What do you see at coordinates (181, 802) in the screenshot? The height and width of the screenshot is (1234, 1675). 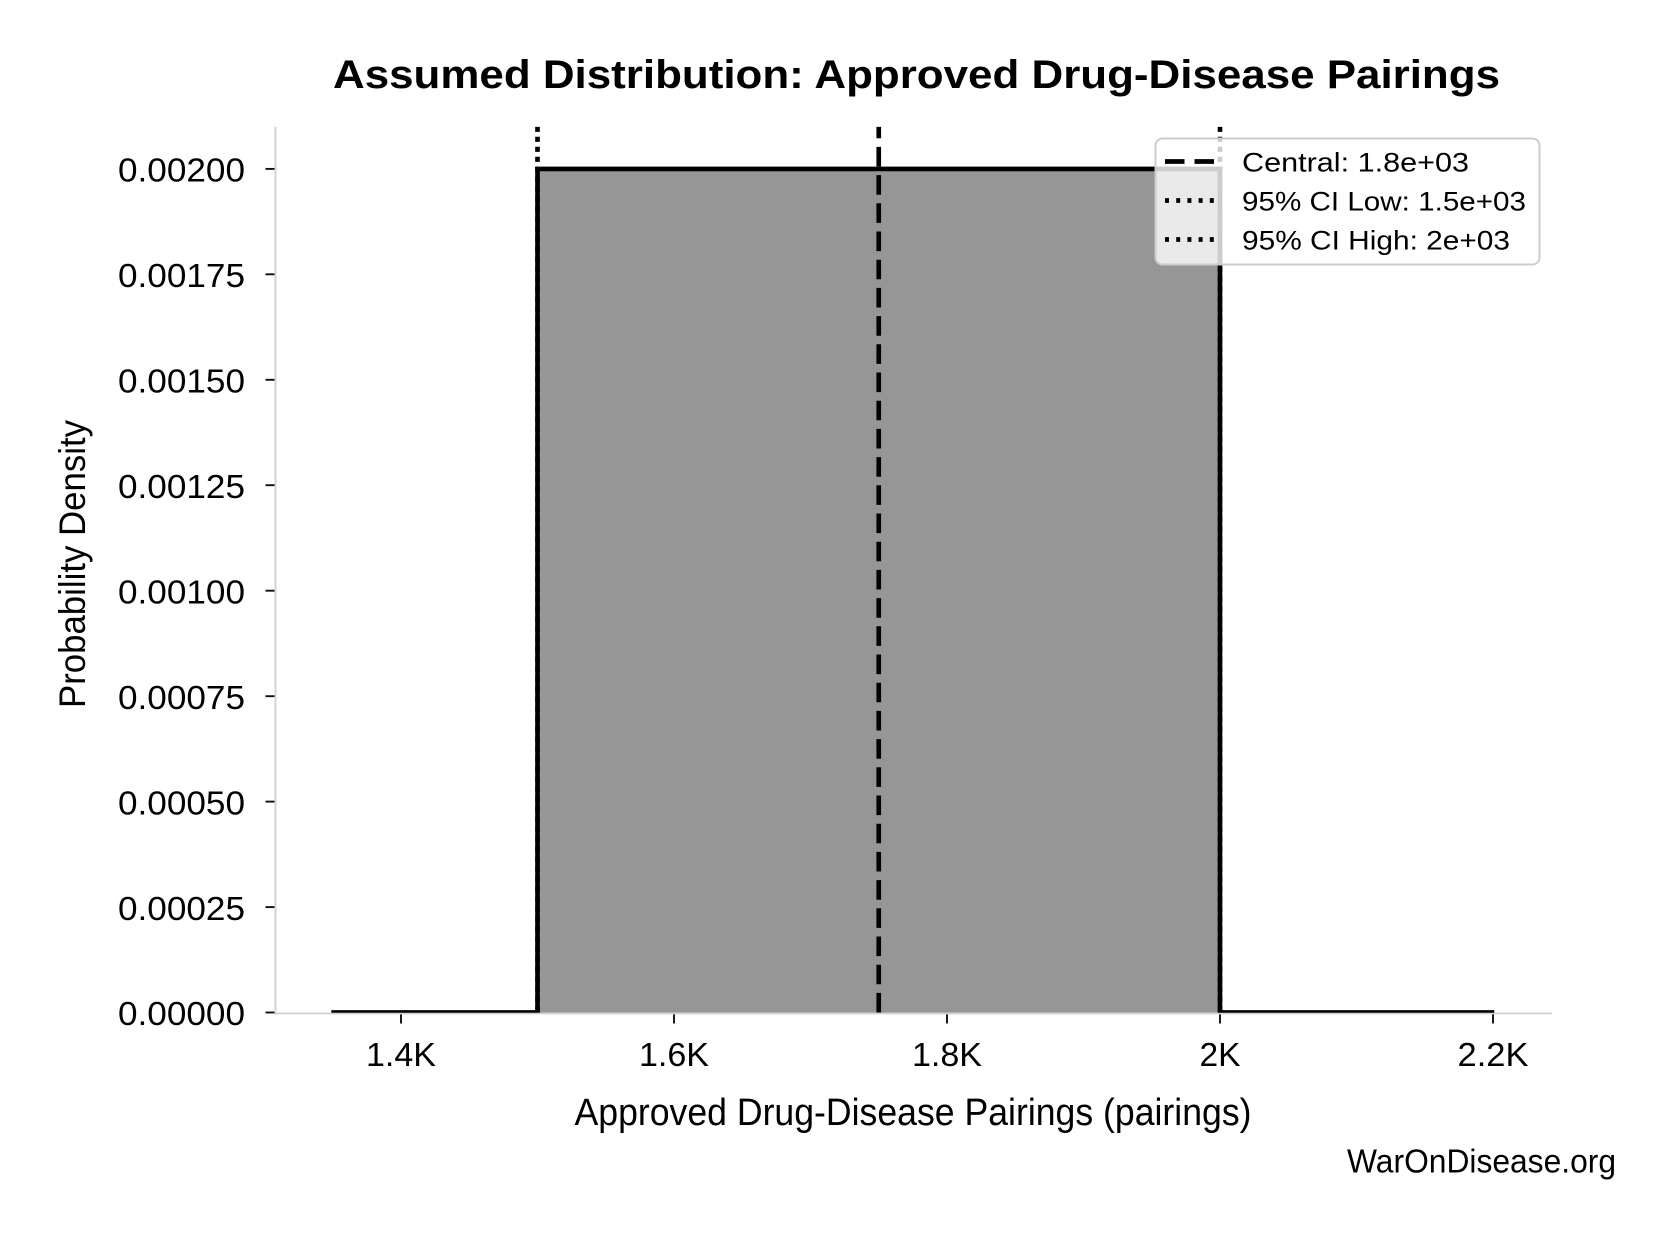 I see `svg-text: 0.00050` at bounding box center [181, 802].